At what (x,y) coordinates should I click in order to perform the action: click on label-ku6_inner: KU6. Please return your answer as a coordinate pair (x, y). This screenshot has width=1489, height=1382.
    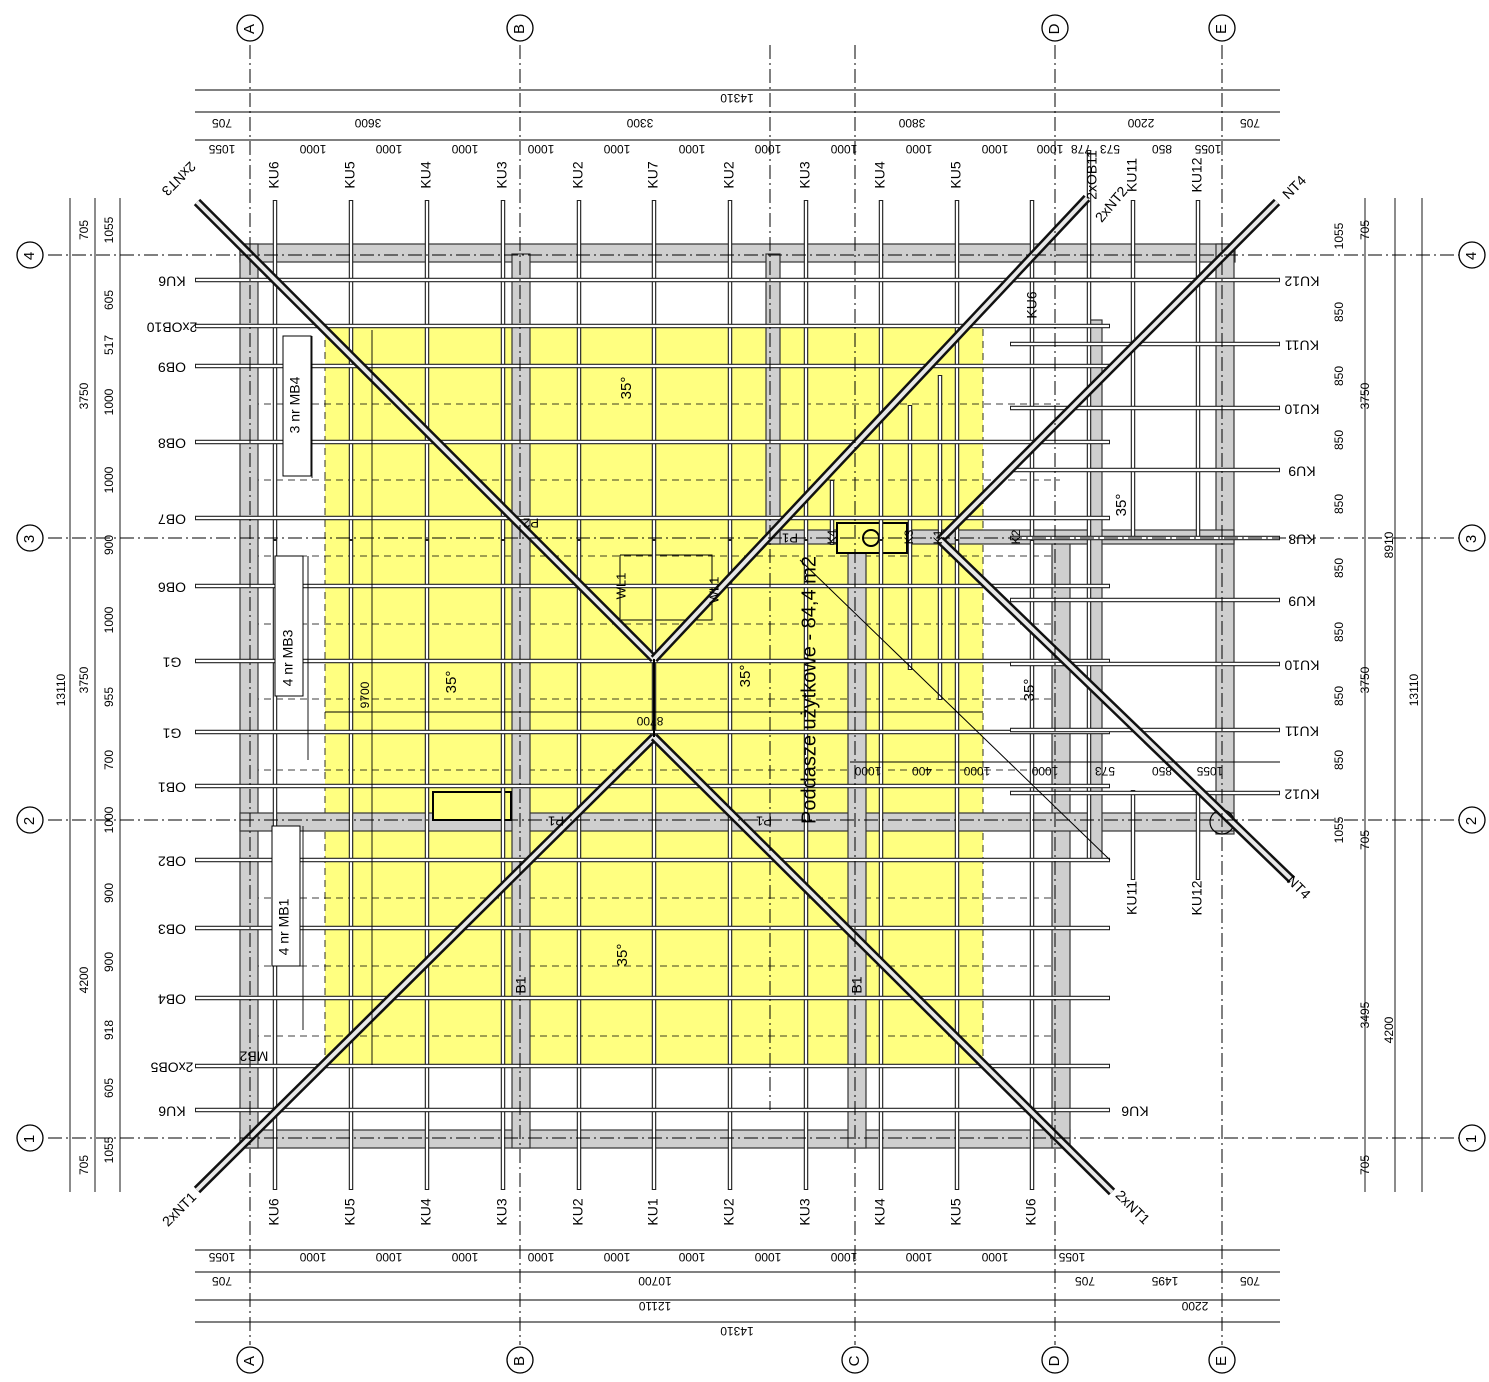
    Looking at the image, I should click on (1032, 304).